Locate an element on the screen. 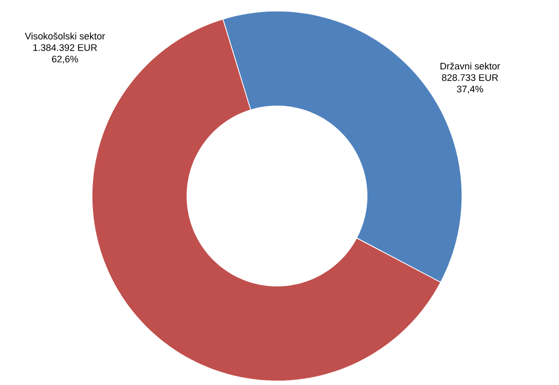  data-label: 1.384.392 EUR is located at coordinates (65, 47).